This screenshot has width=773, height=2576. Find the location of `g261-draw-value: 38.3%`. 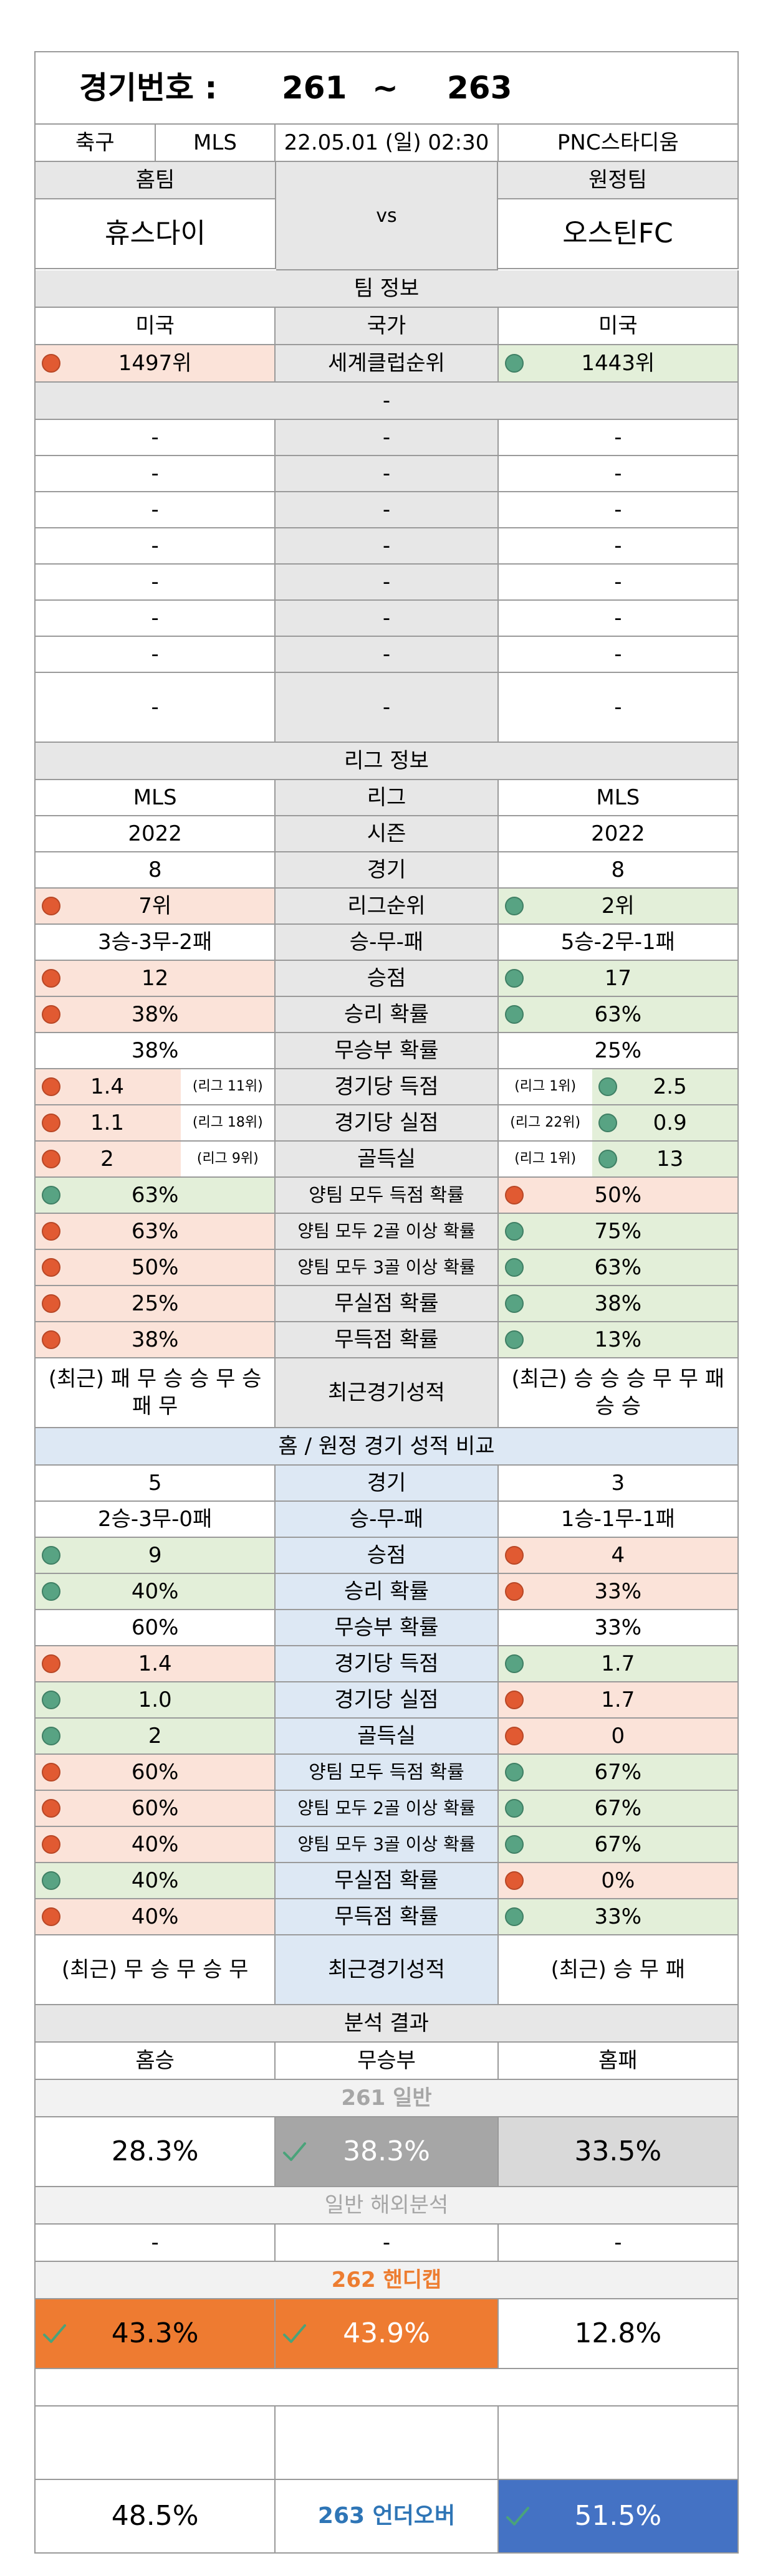

g261-draw-value: 38.3% is located at coordinates (386, 2151).